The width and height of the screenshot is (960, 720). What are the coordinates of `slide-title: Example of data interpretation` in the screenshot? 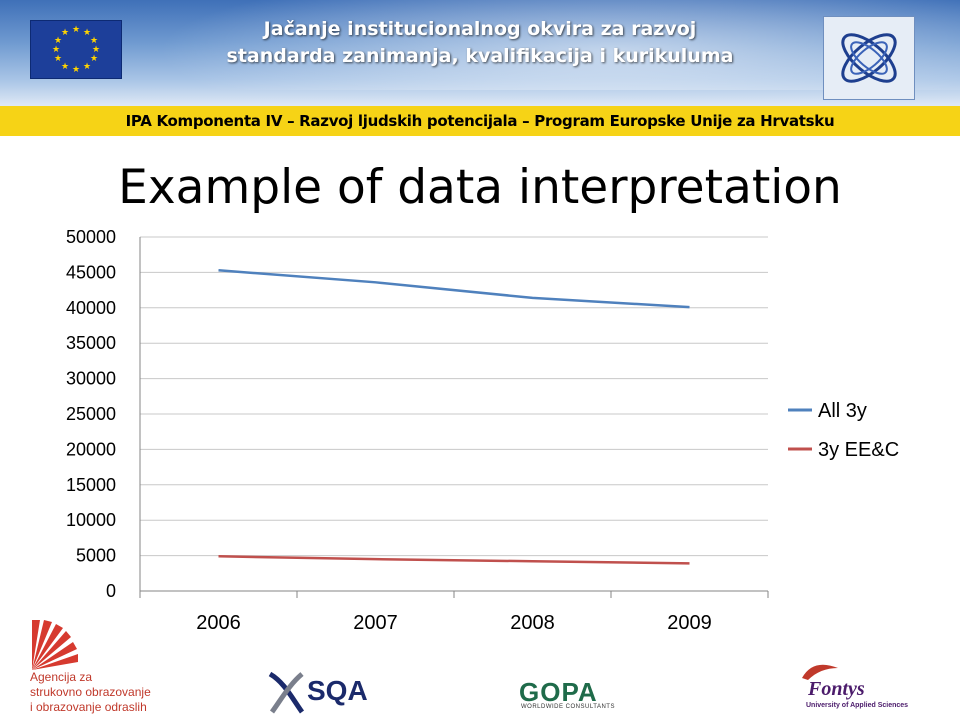 It's located at (480, 187).